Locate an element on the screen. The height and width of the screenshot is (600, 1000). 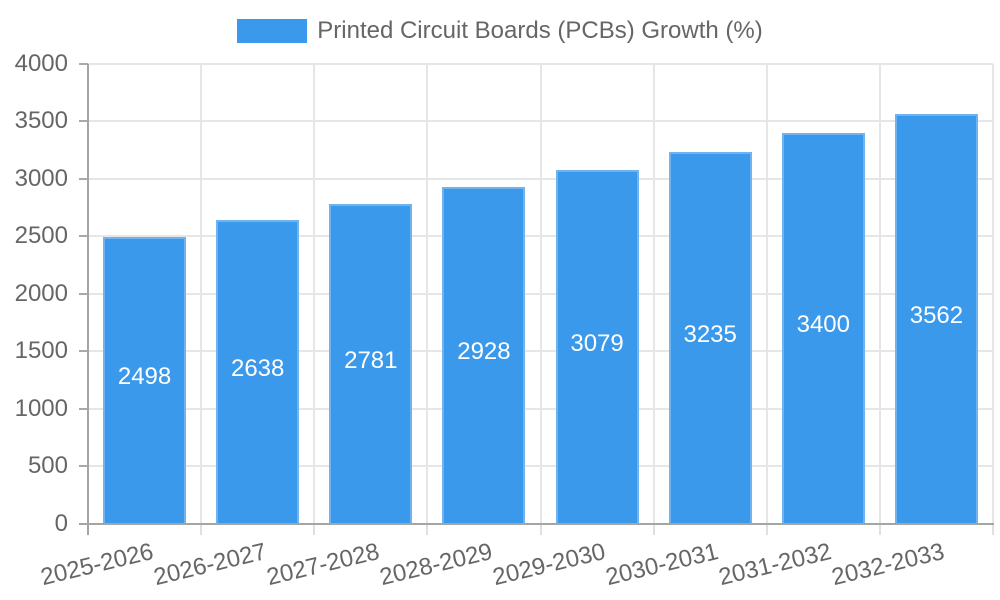
y-tick-label: 2500 is located at coordinates (41, 236).